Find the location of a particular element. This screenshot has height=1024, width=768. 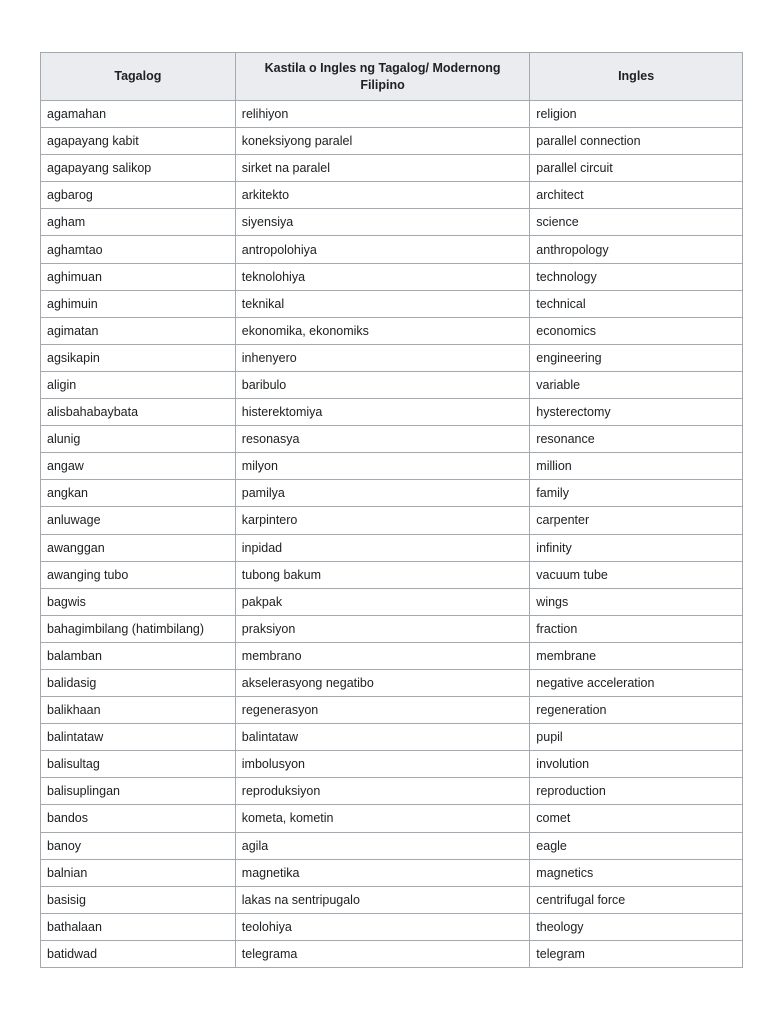

table-row: banoy agila eagle is located at coordinates (391, 845).